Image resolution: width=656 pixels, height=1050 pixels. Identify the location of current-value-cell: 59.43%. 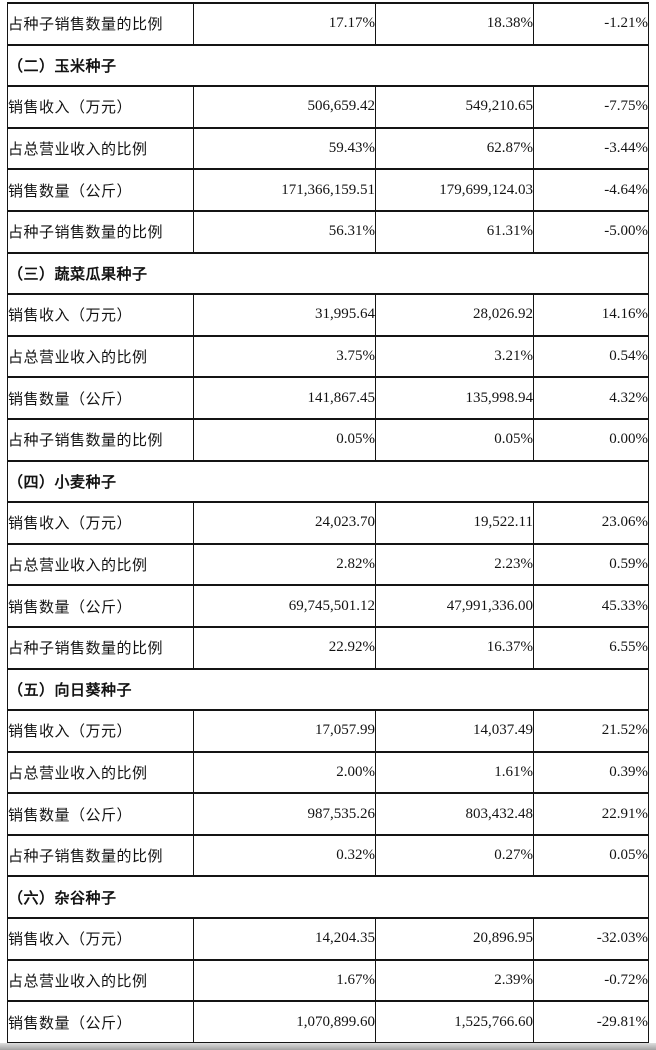
(284, 148).